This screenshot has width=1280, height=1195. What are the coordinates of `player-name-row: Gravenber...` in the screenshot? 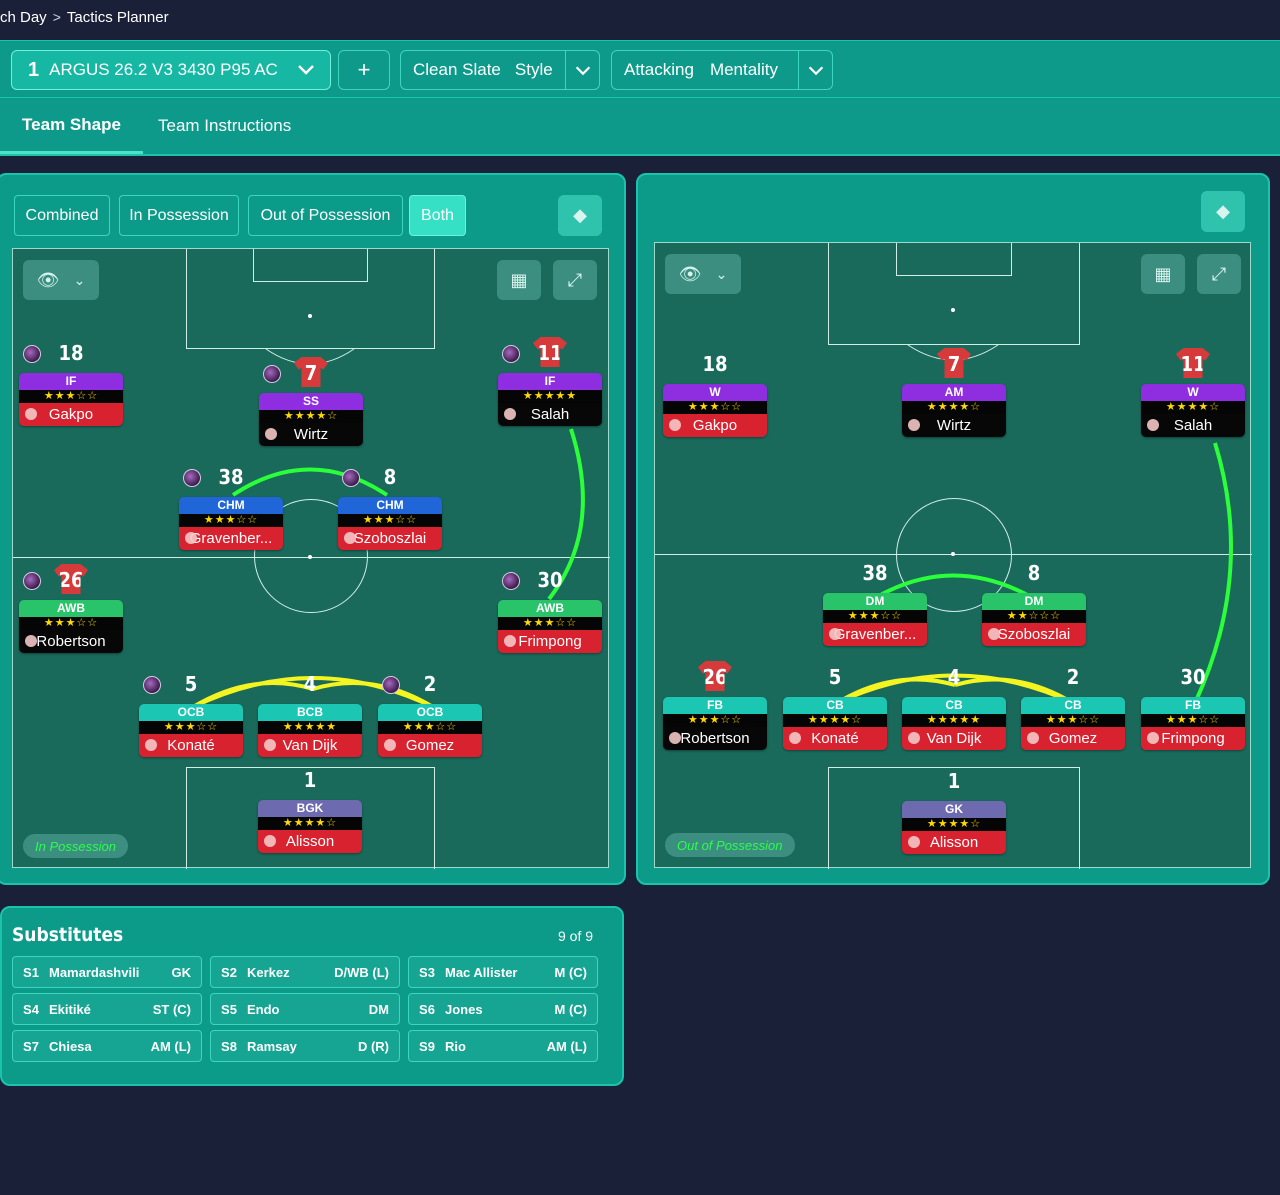 It's located at (231, 538).